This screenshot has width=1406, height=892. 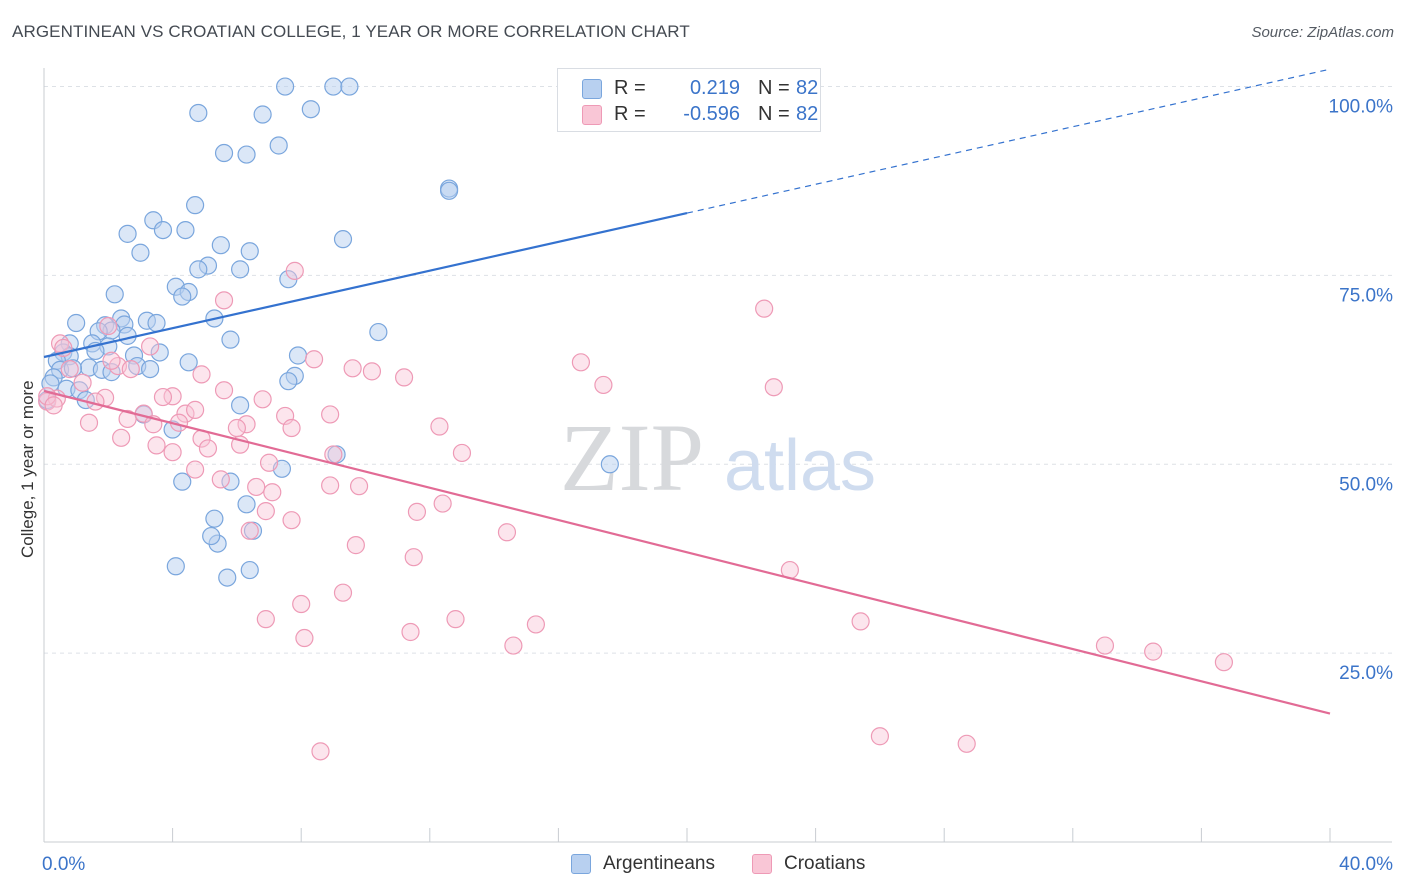 What do you see at coordinates (807, 114) in the screenshot?
I see `croatians-n-value: 82` at bounding box center [807, 114].